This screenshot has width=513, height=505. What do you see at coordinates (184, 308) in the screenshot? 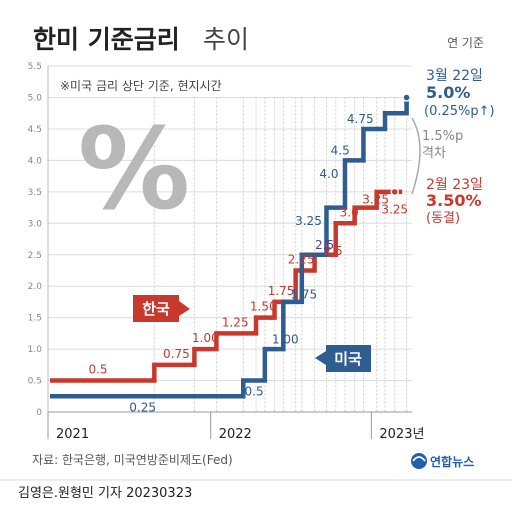
I see `korea-tag-pointer` at bounding box center [184, 308].